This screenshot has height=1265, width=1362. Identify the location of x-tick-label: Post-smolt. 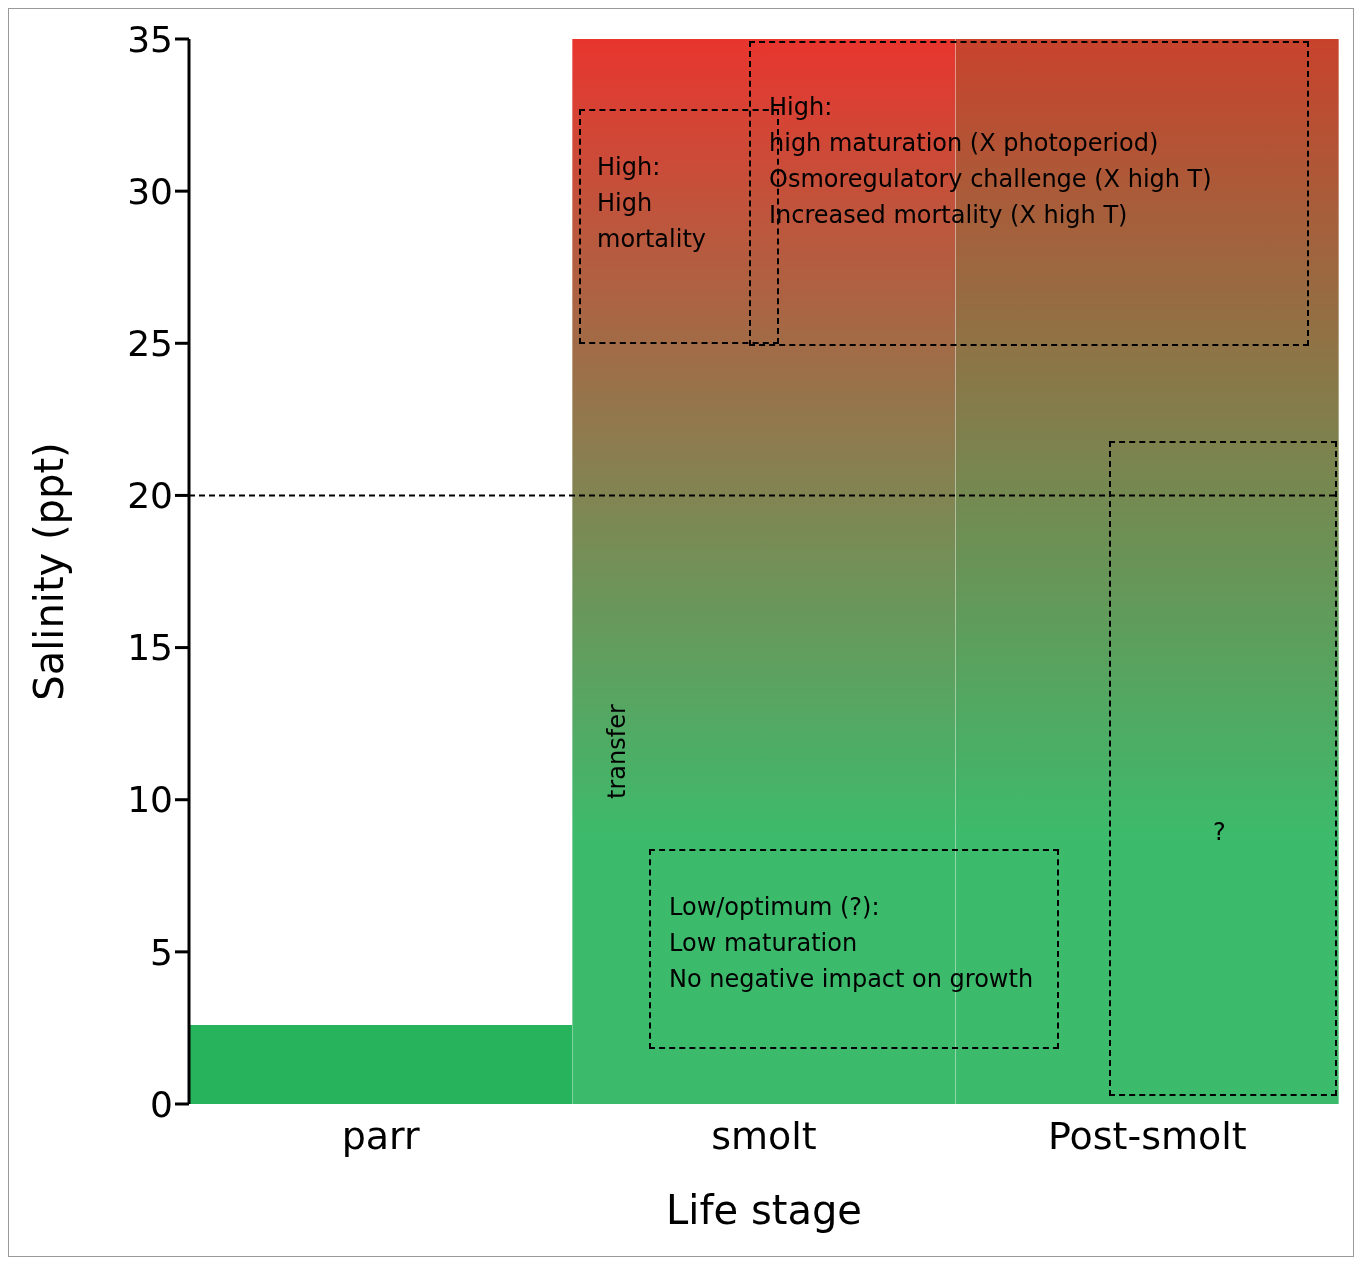
(1147, 1135).